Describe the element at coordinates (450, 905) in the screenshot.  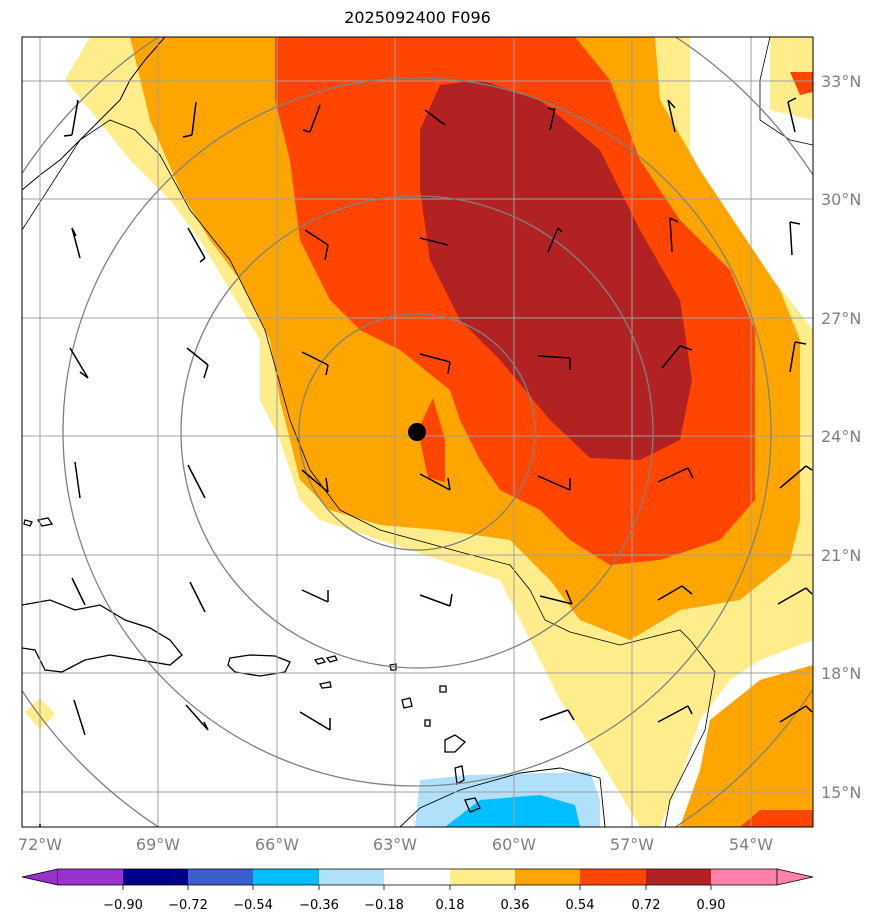
I see `colorbar-label: 0.18` at that location.